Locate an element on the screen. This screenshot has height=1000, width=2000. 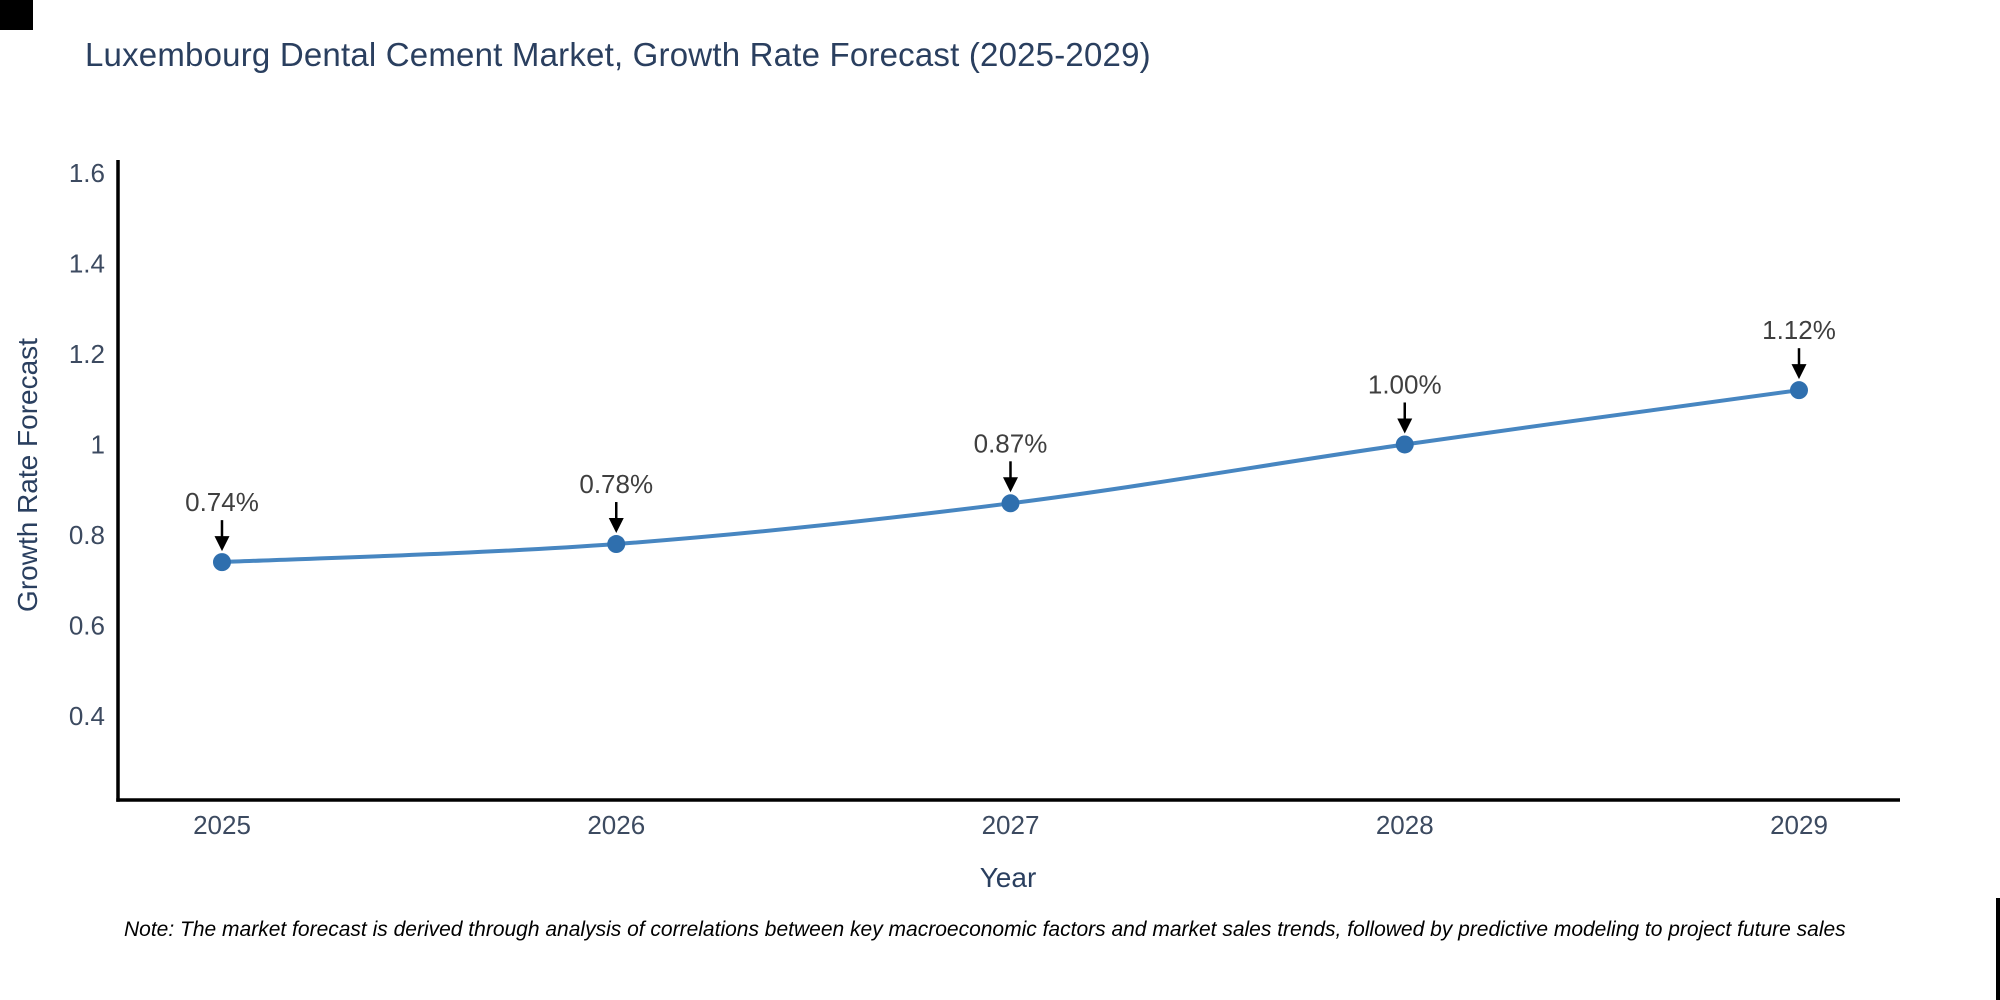
y-tick-label: 0.8 is located at coordinates (87, 535).